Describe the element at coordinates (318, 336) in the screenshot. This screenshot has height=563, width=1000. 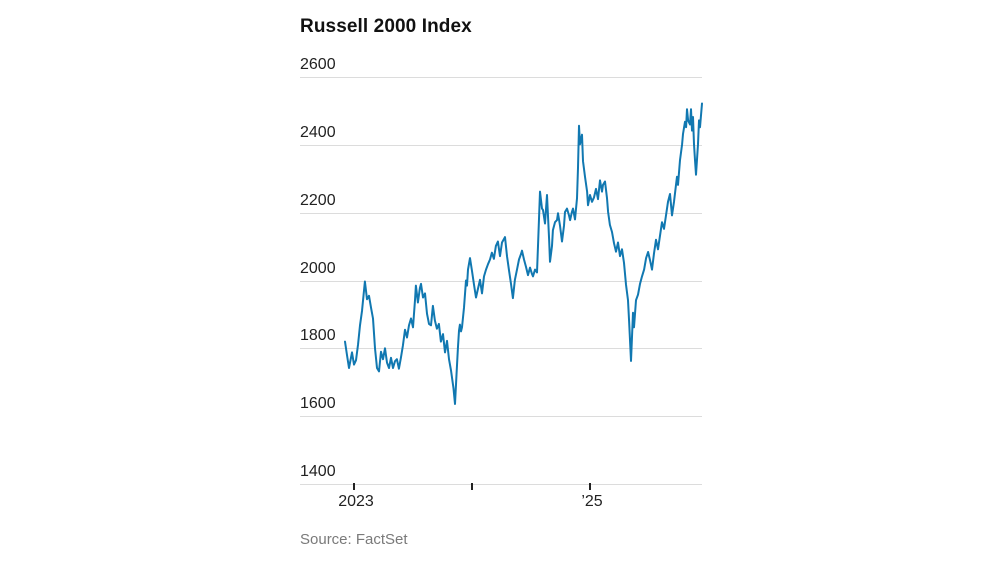
I see `y-axis-label: 1800` at that location.